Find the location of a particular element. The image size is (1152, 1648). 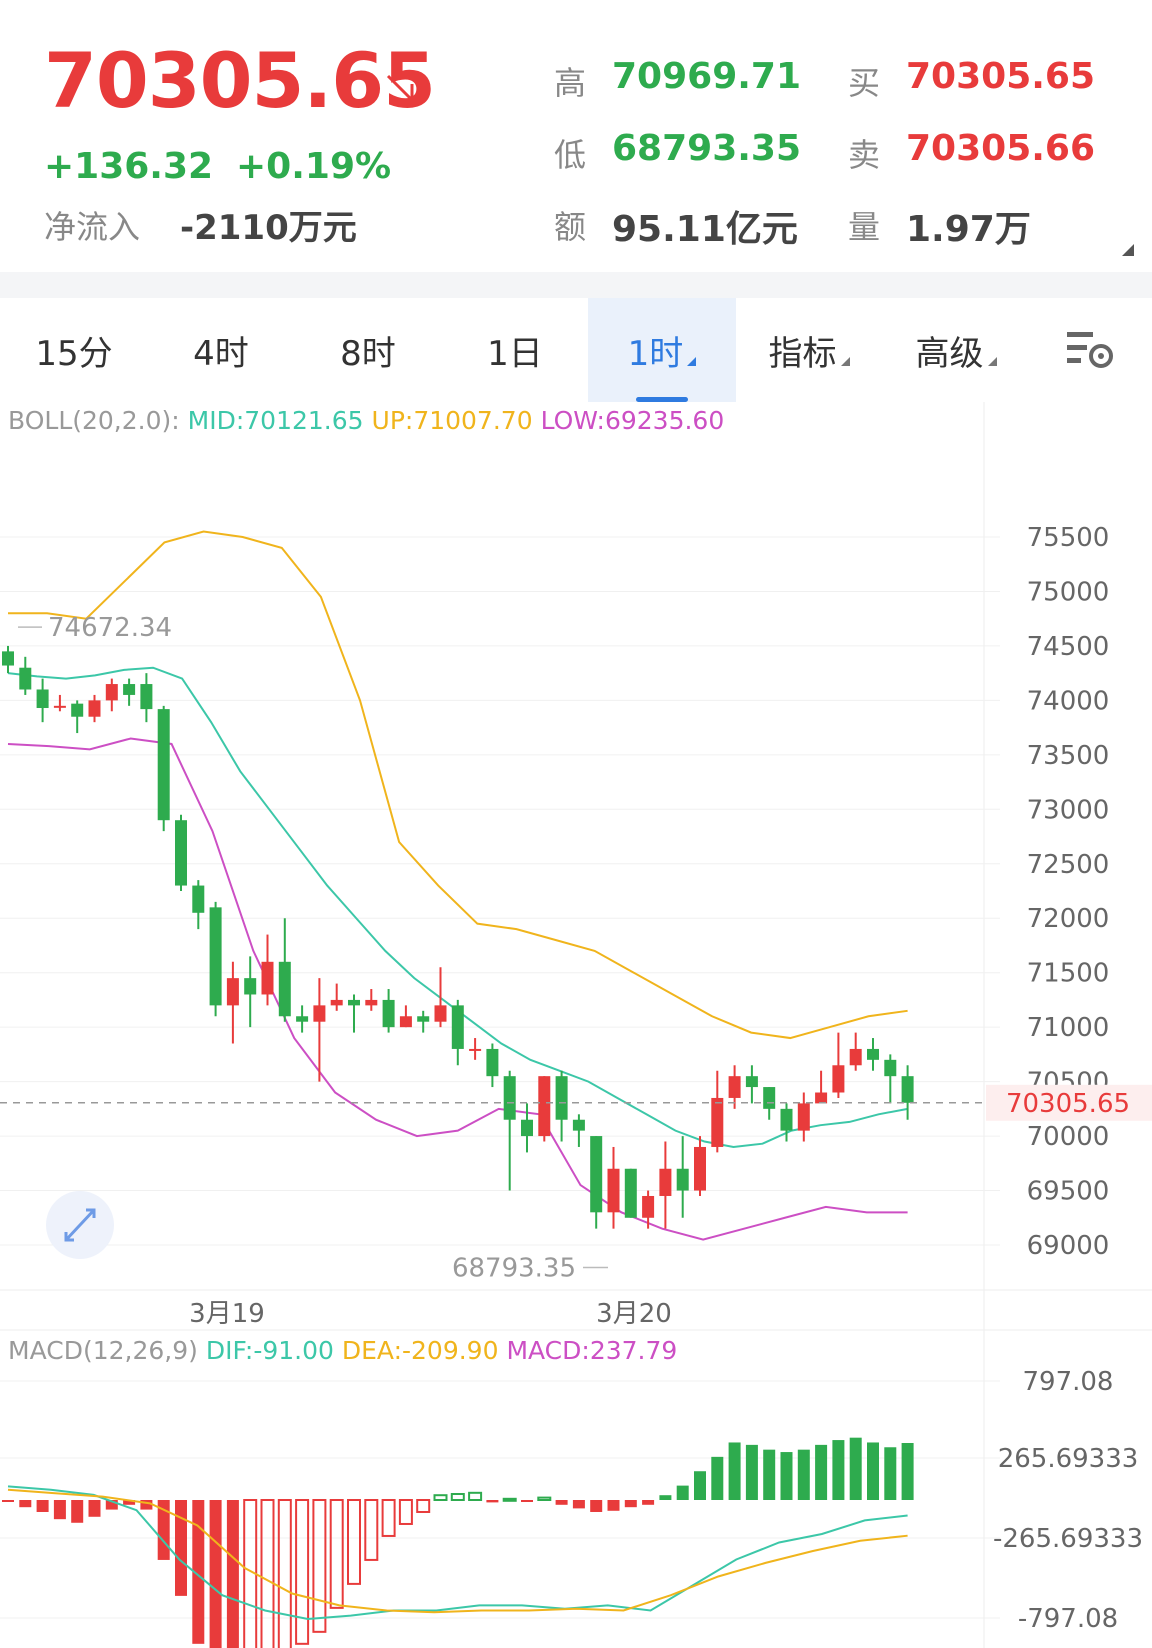

expand-corner-icon is located at coordinates (1128, 250).